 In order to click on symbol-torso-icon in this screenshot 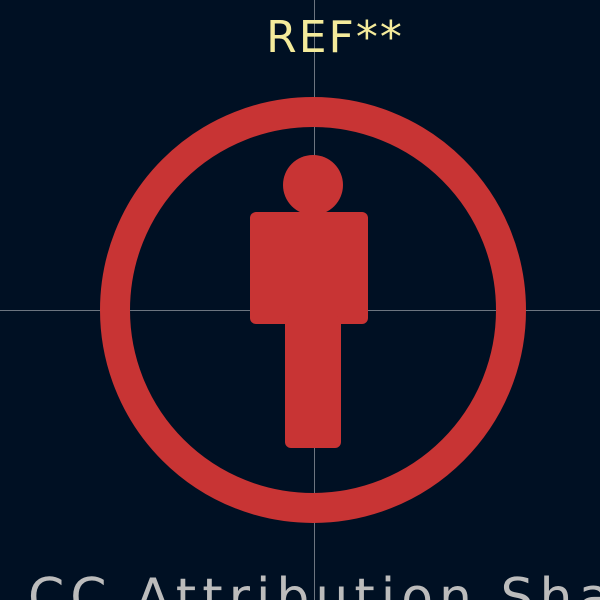, I will do `click(309, 268)`.